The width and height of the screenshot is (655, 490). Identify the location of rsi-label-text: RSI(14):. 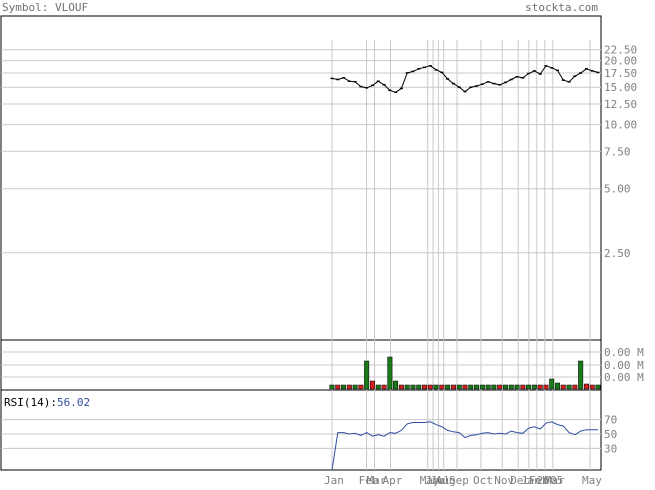
(30, 402).